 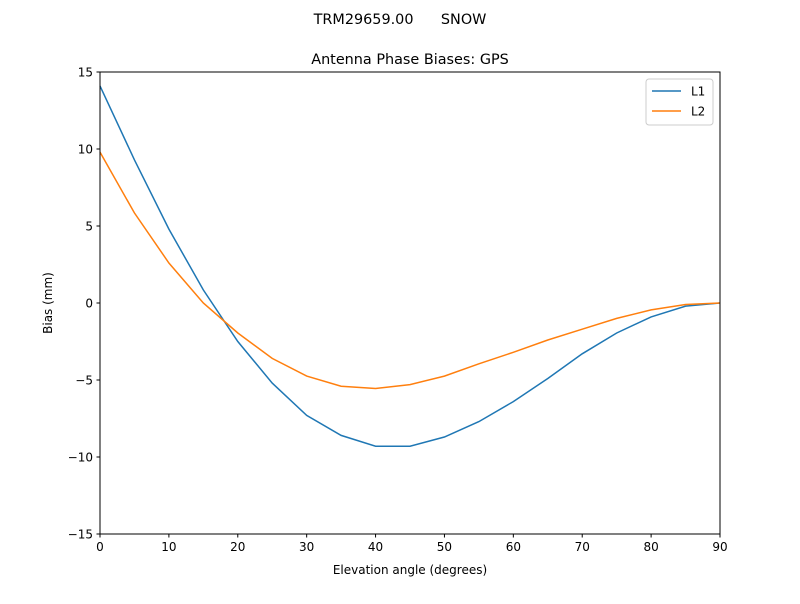 I want to click on x-axis: 0 10 20 30 40 50 60 70 80 90, so click(x=412, y=544).